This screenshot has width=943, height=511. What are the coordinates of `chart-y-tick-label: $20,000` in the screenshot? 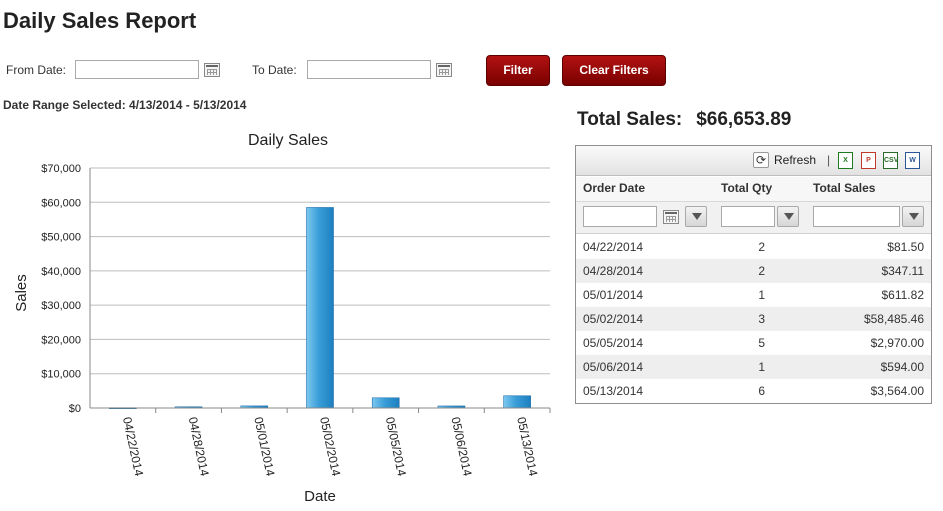 It's located at (61, 340).